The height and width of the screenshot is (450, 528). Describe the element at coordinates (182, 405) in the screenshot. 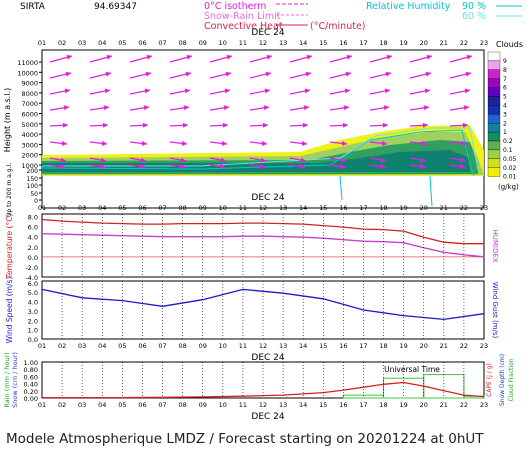

I see `p4bot-hour-08: 08` at that location.